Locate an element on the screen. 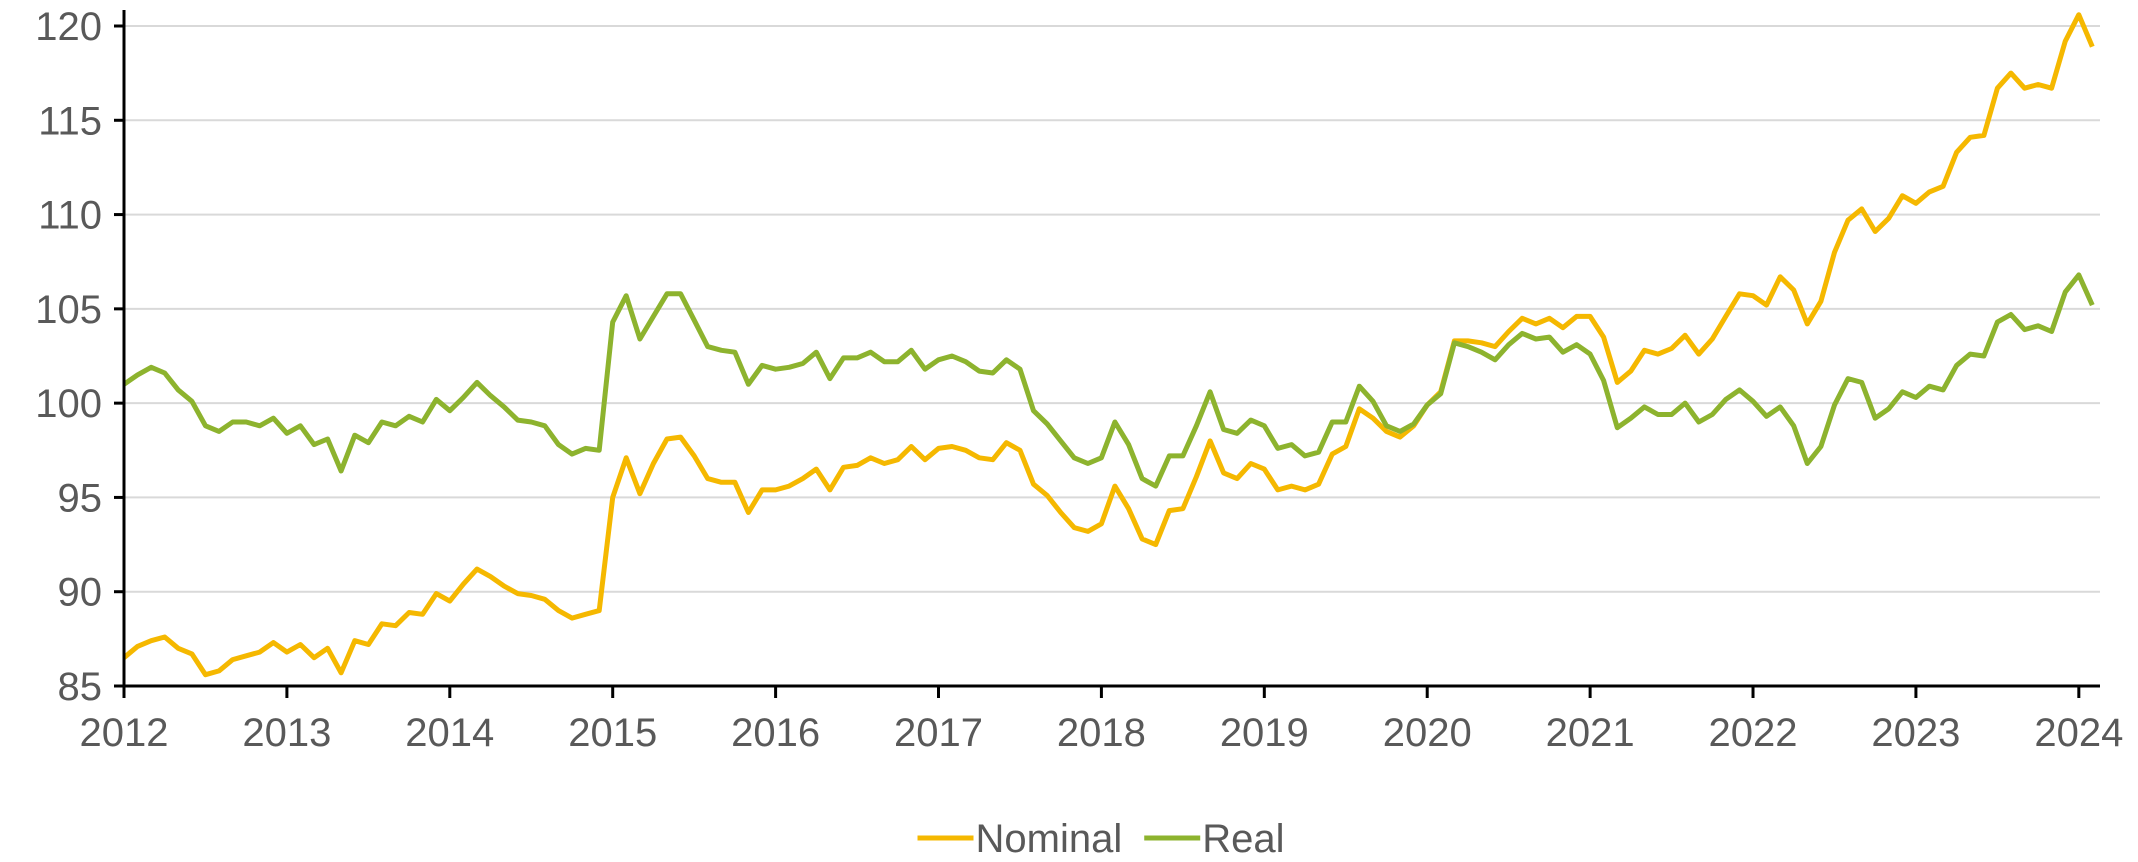 The height and width of the screenshot is (862, 2138). y-tick-label: 110 is located at coordinates (70, 216).